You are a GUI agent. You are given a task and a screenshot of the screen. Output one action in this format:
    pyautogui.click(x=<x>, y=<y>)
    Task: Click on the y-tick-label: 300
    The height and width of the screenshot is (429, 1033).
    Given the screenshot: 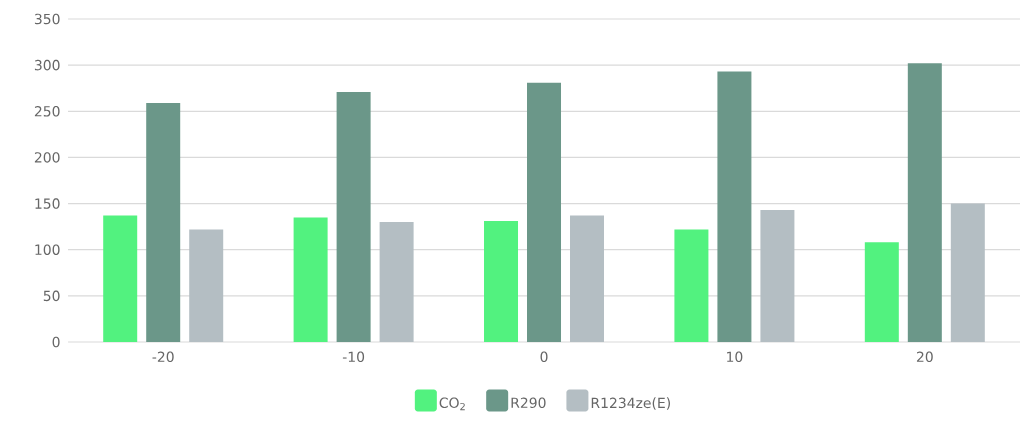 What is the action you would take?
    pyautogui.click(x=47, y=65)
    